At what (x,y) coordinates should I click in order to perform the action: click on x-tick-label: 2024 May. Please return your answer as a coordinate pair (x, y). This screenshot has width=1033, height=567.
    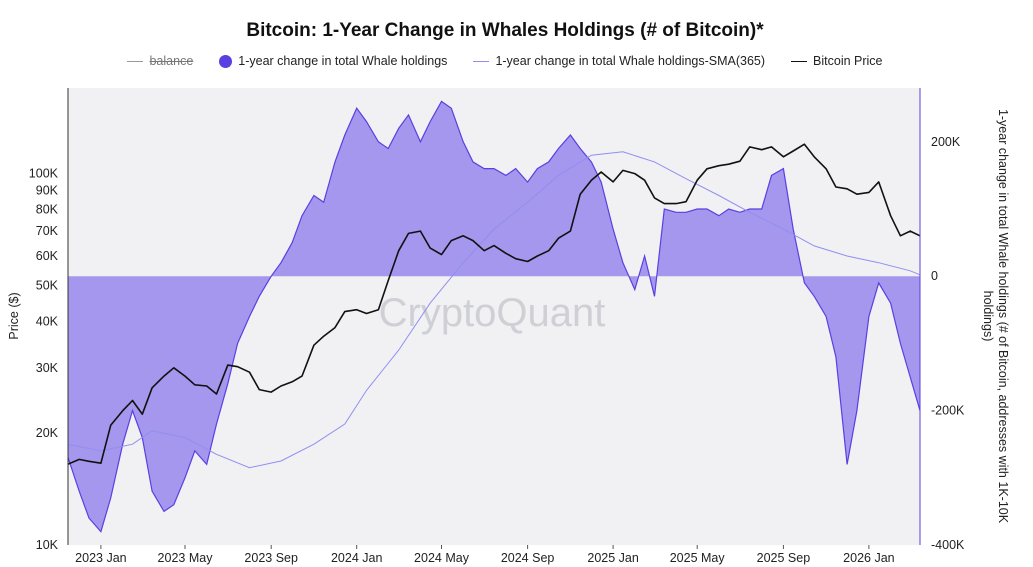
    Looking at the image, I should click on (442, 558).